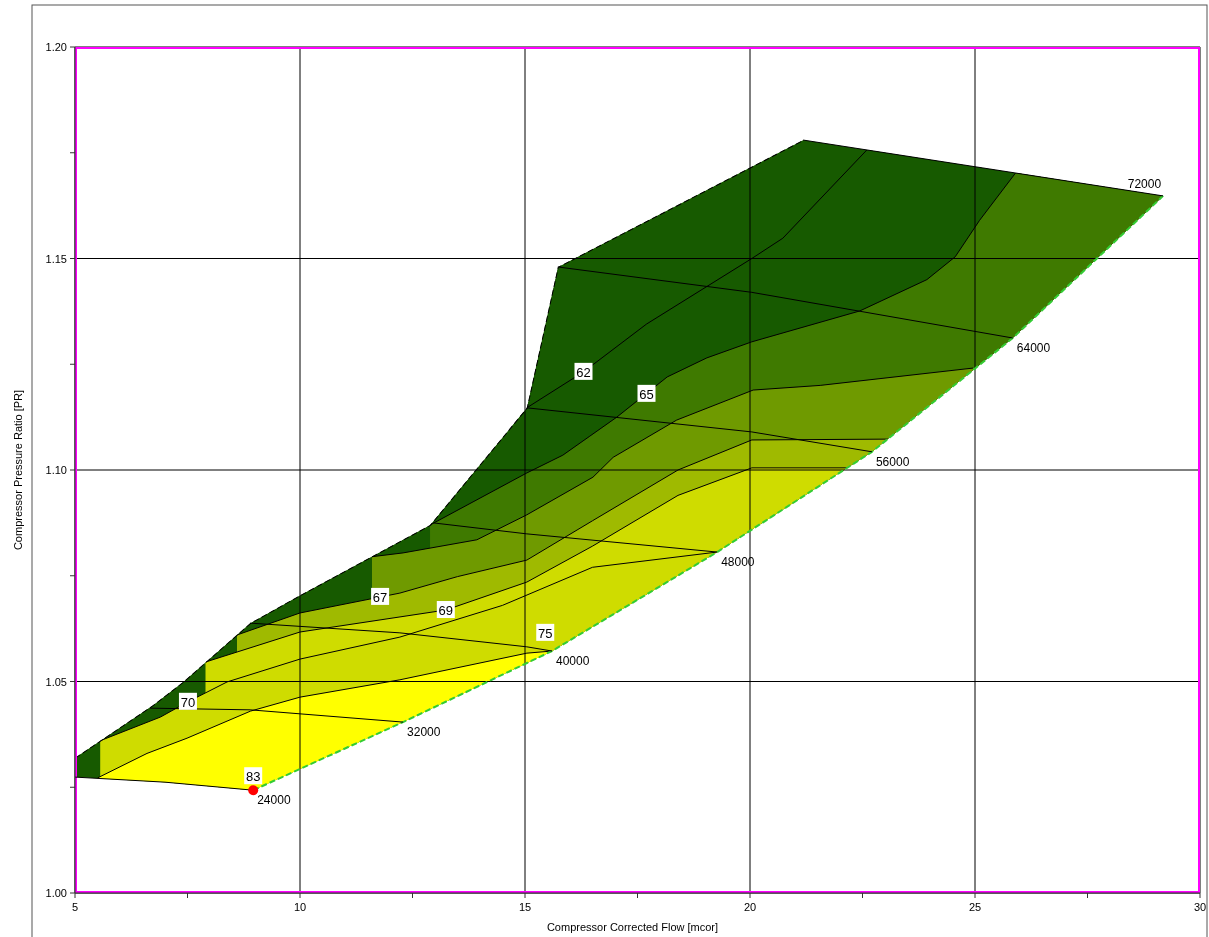 This screenshot has width=1209, height=937. Describe the element at coordinates (975, 907) in the screenshot. I see `x-tick-label: 25` at that location.